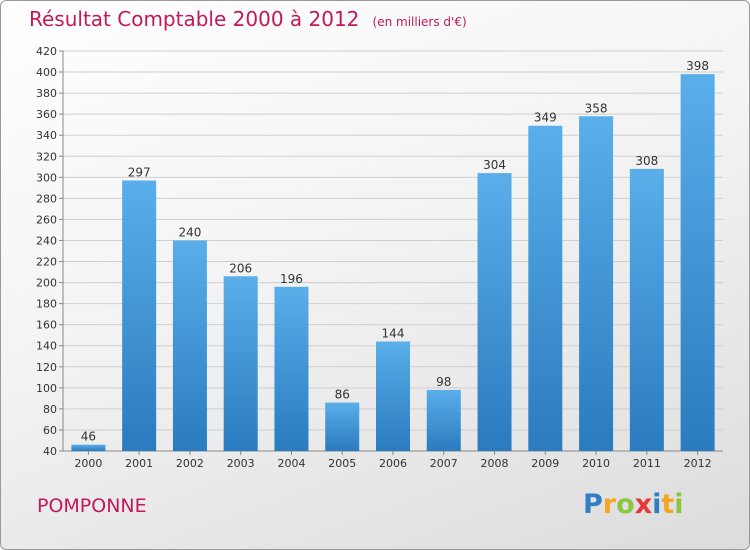 This screenshot has width=750, height=550. Describe the element at coordinates (46, 262) in the screenshot. I see `y-tick-label: 220` at that location.